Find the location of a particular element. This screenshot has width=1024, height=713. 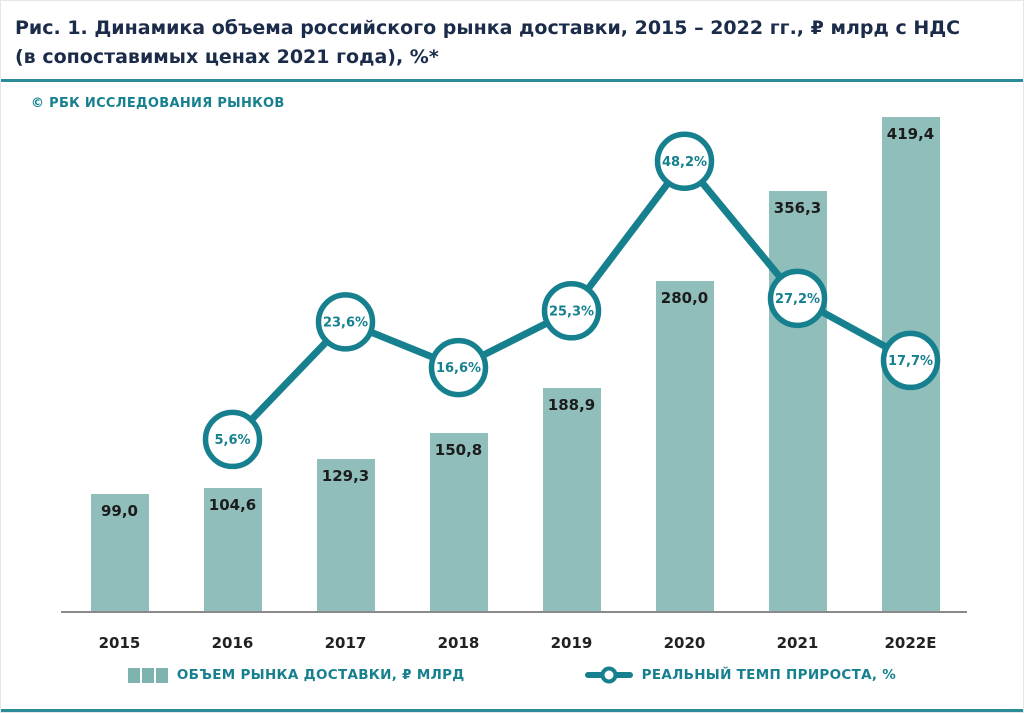

bar-value-label: 150,8 is located at coordinates (458, 450).